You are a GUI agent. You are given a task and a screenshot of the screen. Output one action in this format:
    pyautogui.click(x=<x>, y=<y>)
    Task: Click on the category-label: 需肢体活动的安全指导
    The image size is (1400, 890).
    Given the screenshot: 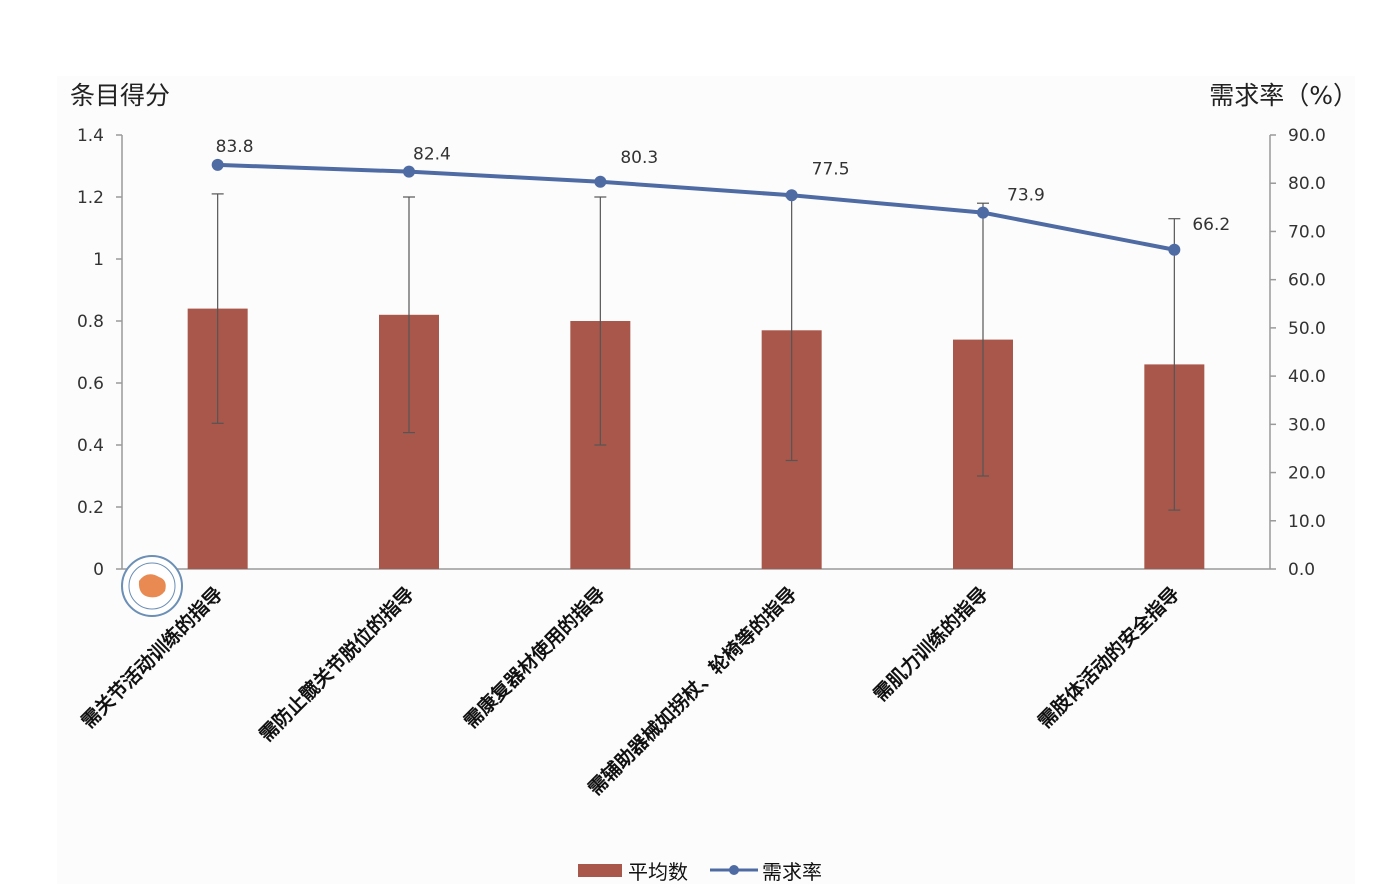 What is the action you would take?
    pyautogui.click(x=1108, y=657)
    